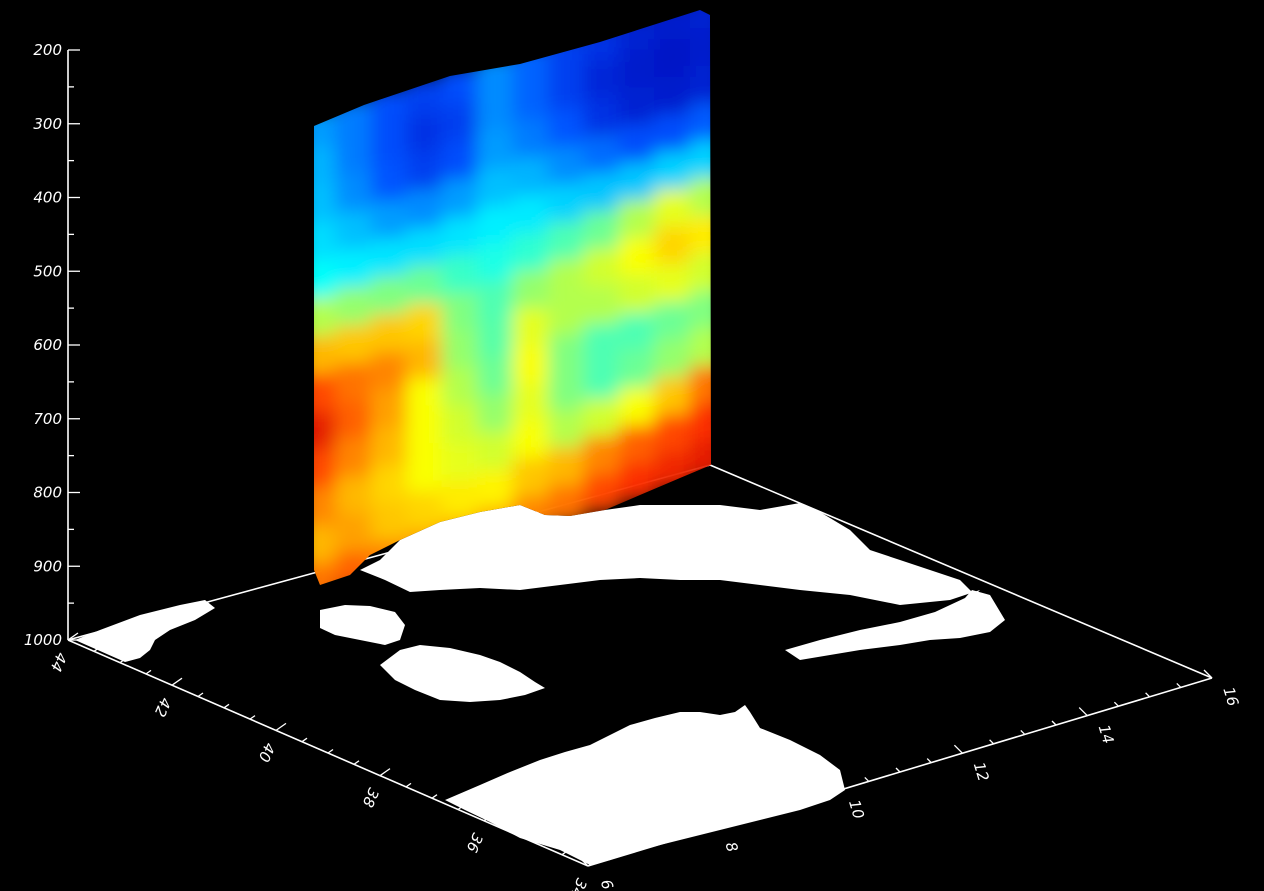  Describe the element at coordinates (362, 625) in the screenshot. I see `land-corsica` at that location.